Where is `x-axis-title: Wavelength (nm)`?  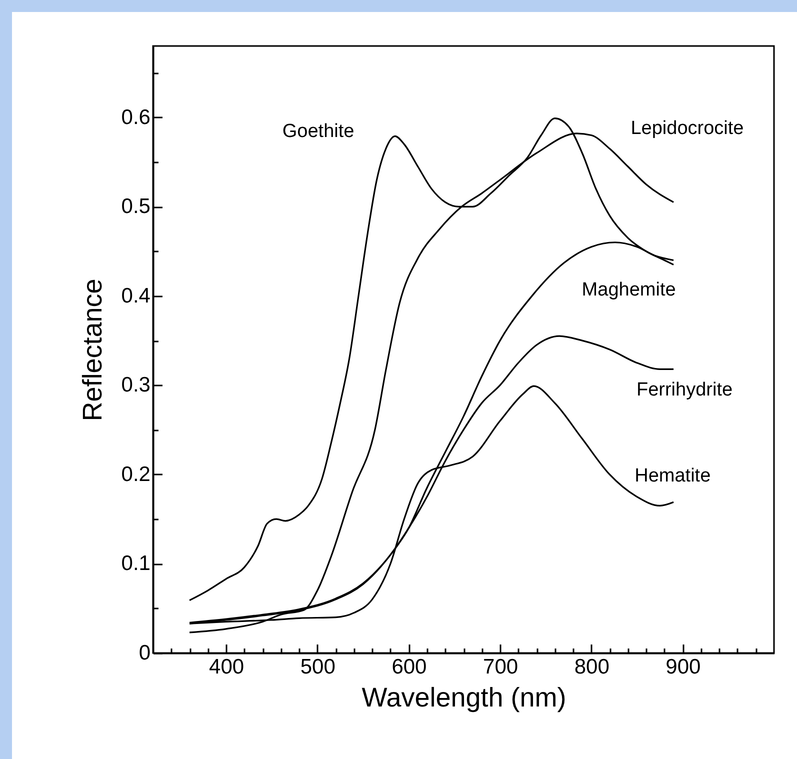
x-axis-title: Wavelength (nm) is located at coordinates (464, 697).